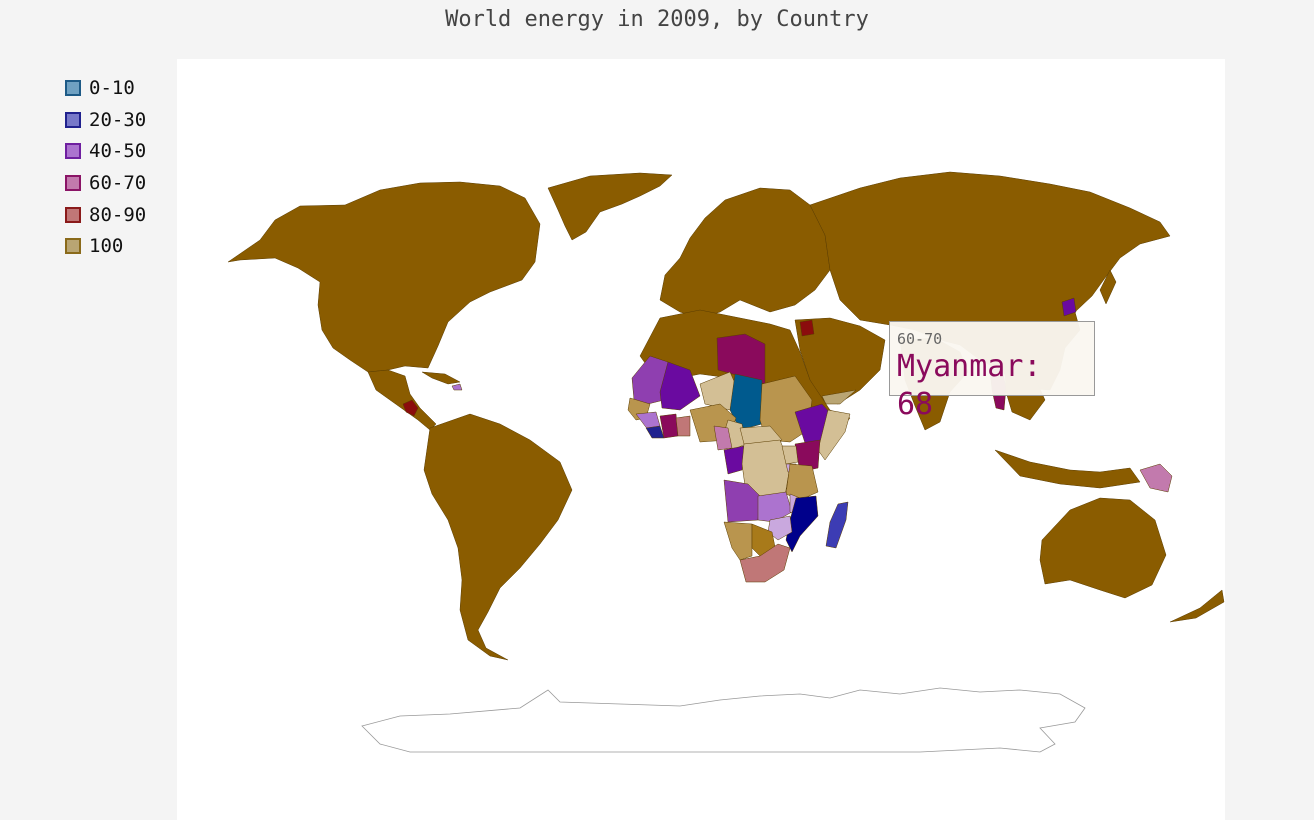 The width and height of the screenshot is (1314, 820). Describe the element at coordinates (1108, 287) in the screenshot. I see `region-japan` at that location.